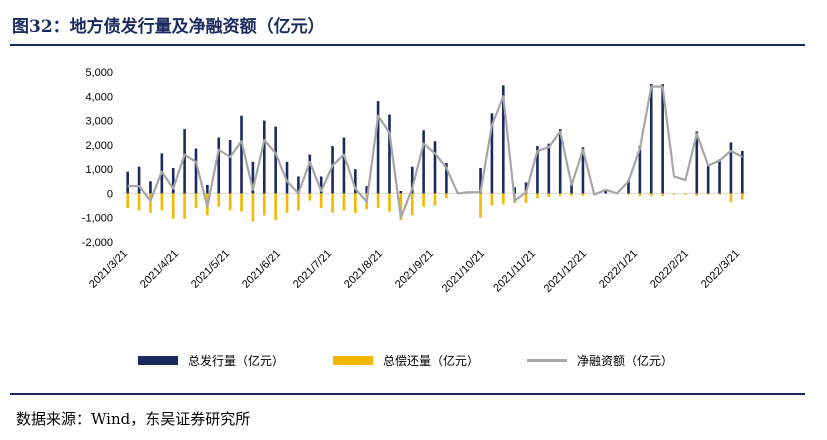 The height and width of the screenshot is (440, 827). Describe the element at coordinates (407, 45) in the screenshot. I see `title-divider` at that location.